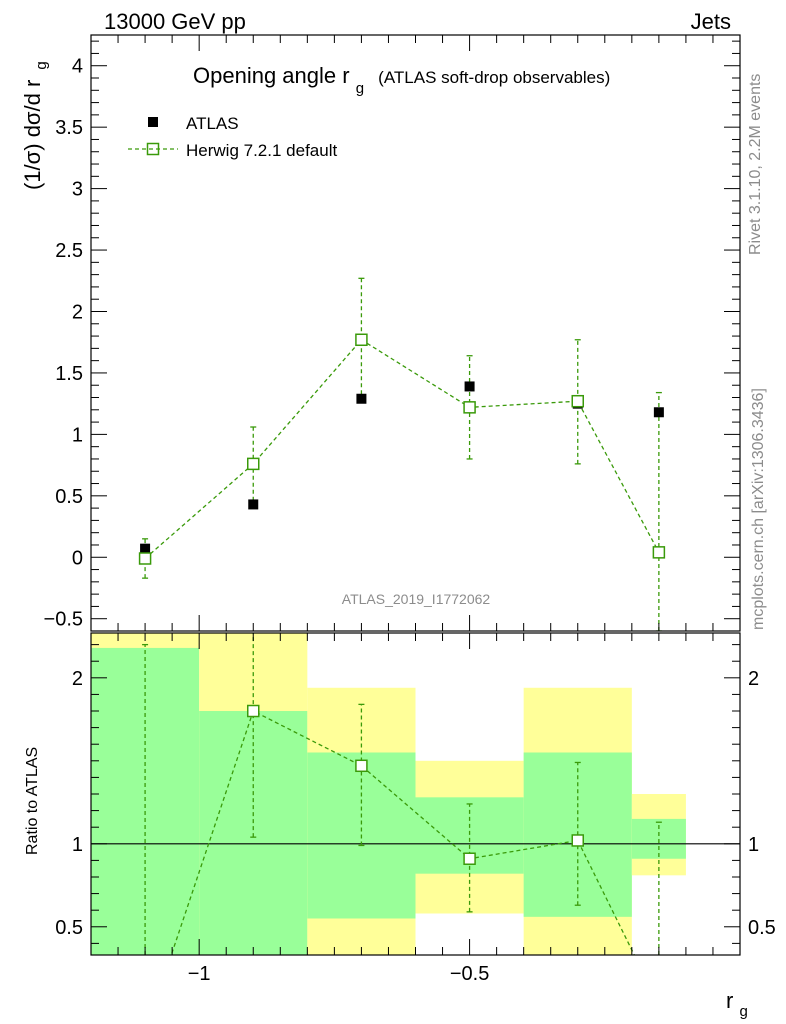 Image resolution: width=786 pixels, height=1024 pixels. What do you see at coordinates (232, 137) in the screenshot?
I see `legend: ATLAS Herwig 7.2.1 default` at bounding box center [232, 137].